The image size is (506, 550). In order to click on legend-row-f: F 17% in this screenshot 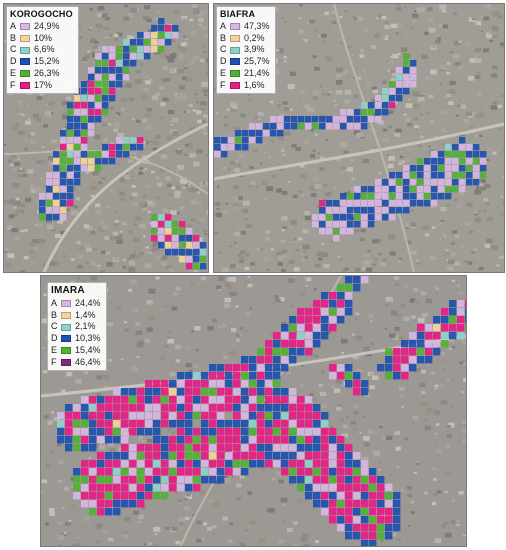, I will do `click(41, 86)`.